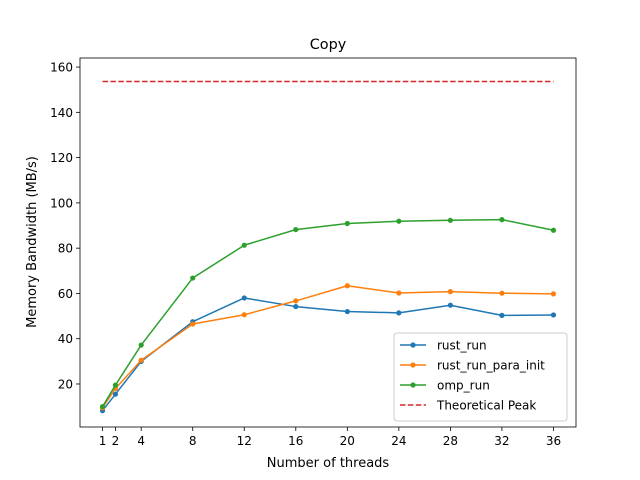  I want to click on legend-item: omp_run, so click(445, 386).